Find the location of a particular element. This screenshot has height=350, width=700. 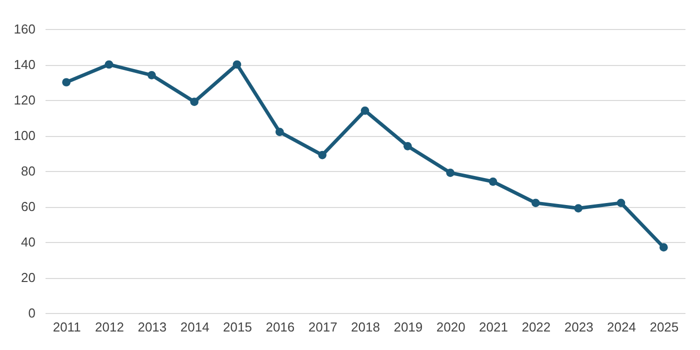

x-tick-label: 2011 is located at coordinates (66, 327).